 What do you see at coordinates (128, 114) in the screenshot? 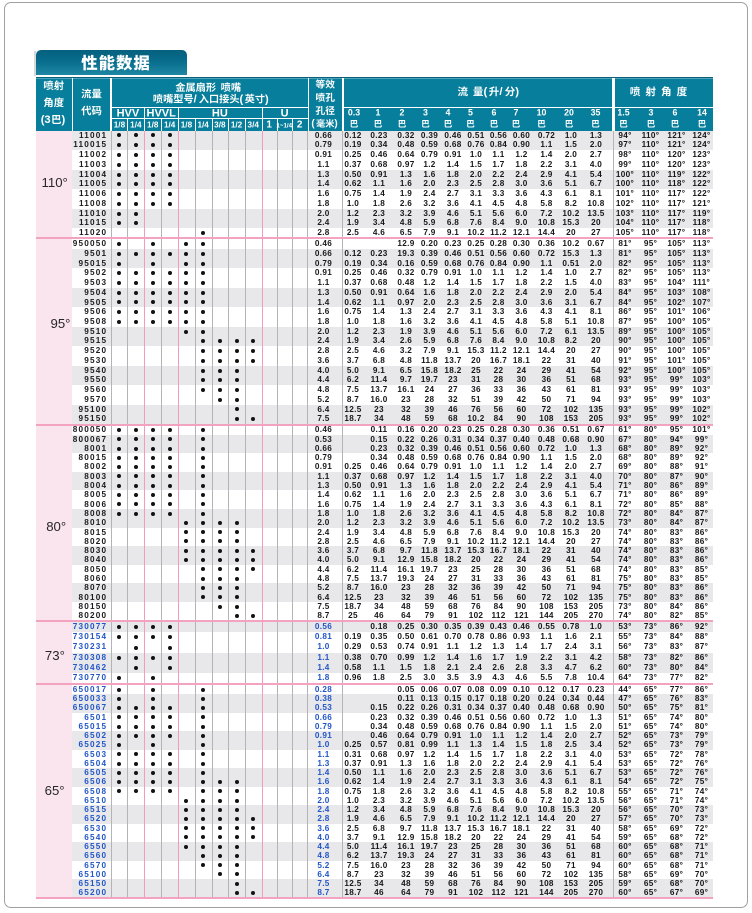
I see `svg-text: HVV` at bounding box center [128, 114].